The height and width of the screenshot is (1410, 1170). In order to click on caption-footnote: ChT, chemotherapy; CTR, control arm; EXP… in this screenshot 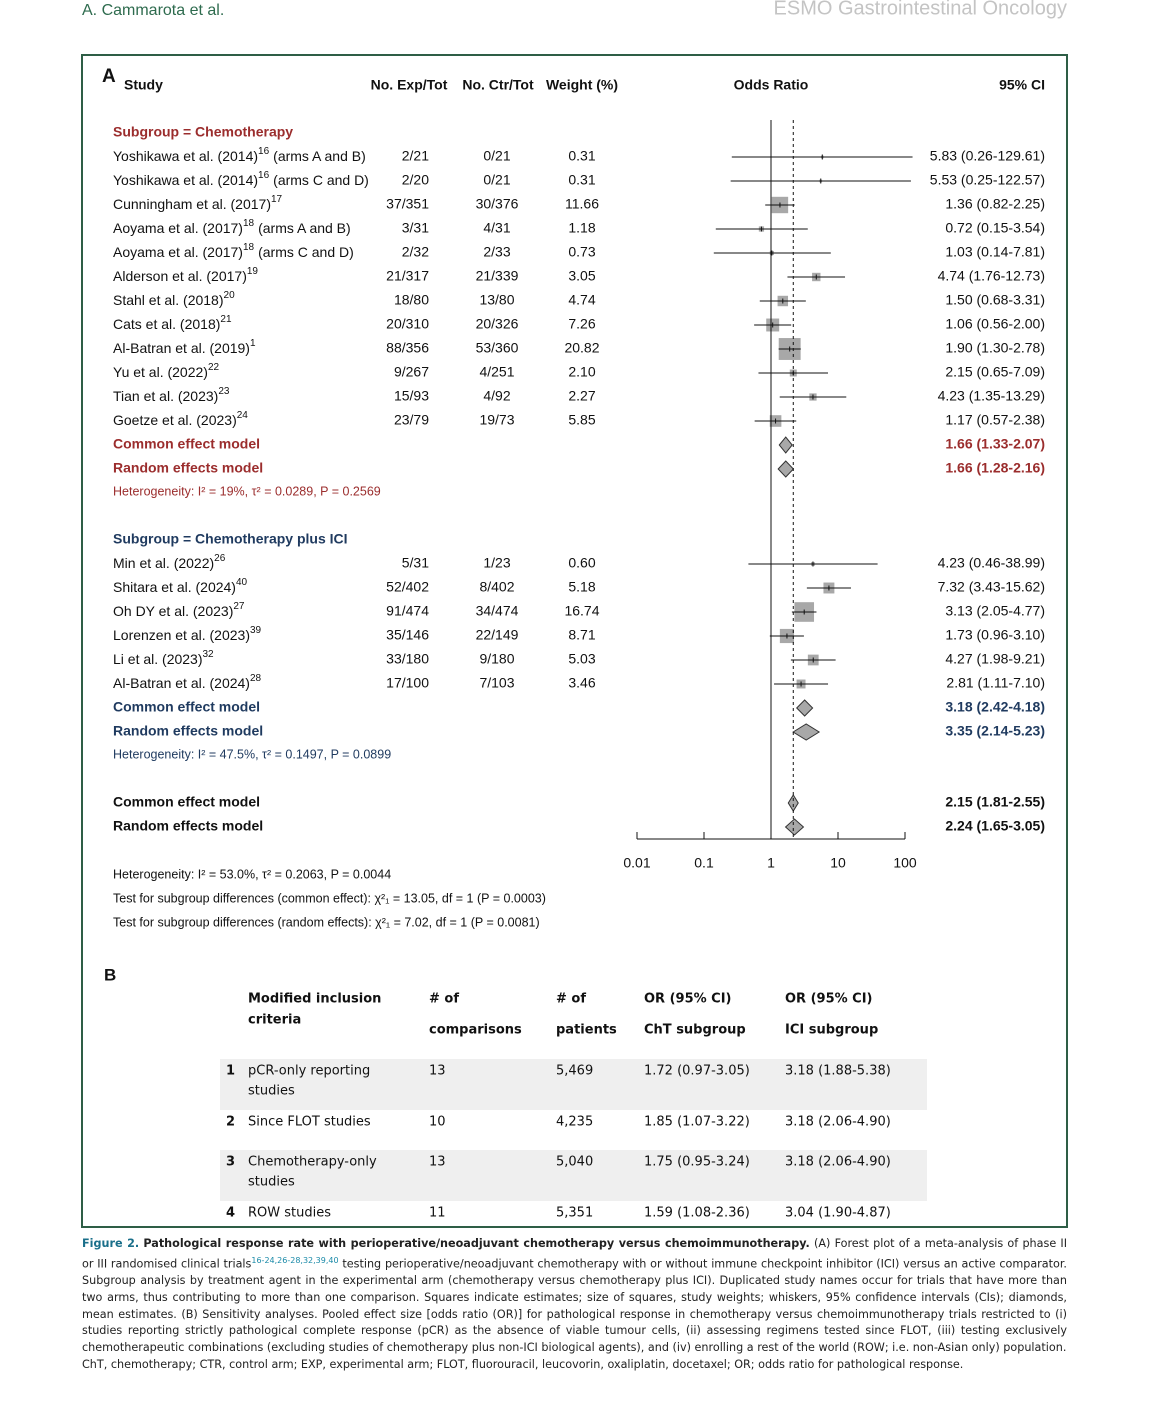, I will do `click(523, 1364)`.